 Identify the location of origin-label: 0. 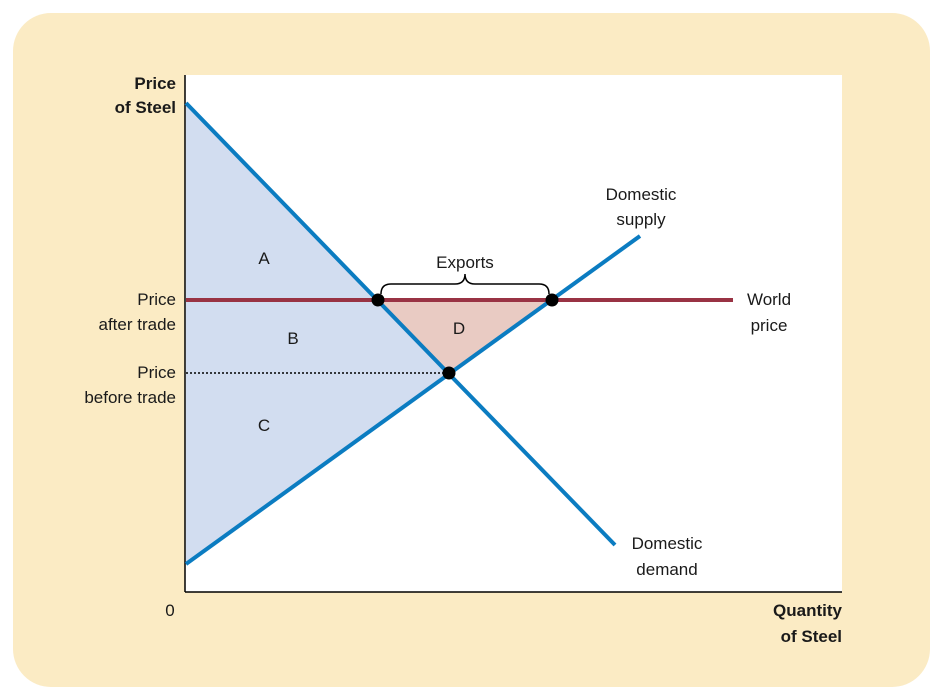
(169, 610).